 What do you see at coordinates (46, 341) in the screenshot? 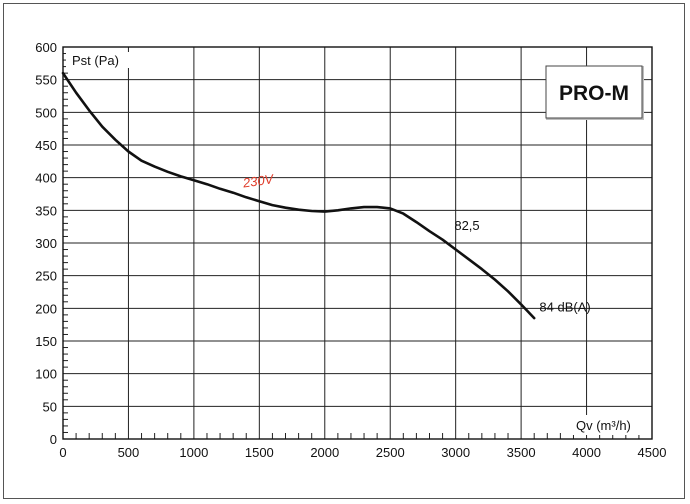
I see `y-tick-label-3: 150` at bounding box center [46, 341].